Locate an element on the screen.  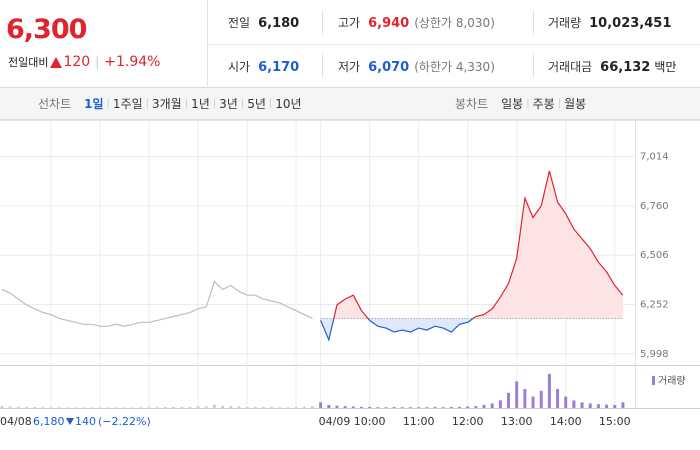
stat-cell: 시가 6,170 is located at coordinates (263, 66).